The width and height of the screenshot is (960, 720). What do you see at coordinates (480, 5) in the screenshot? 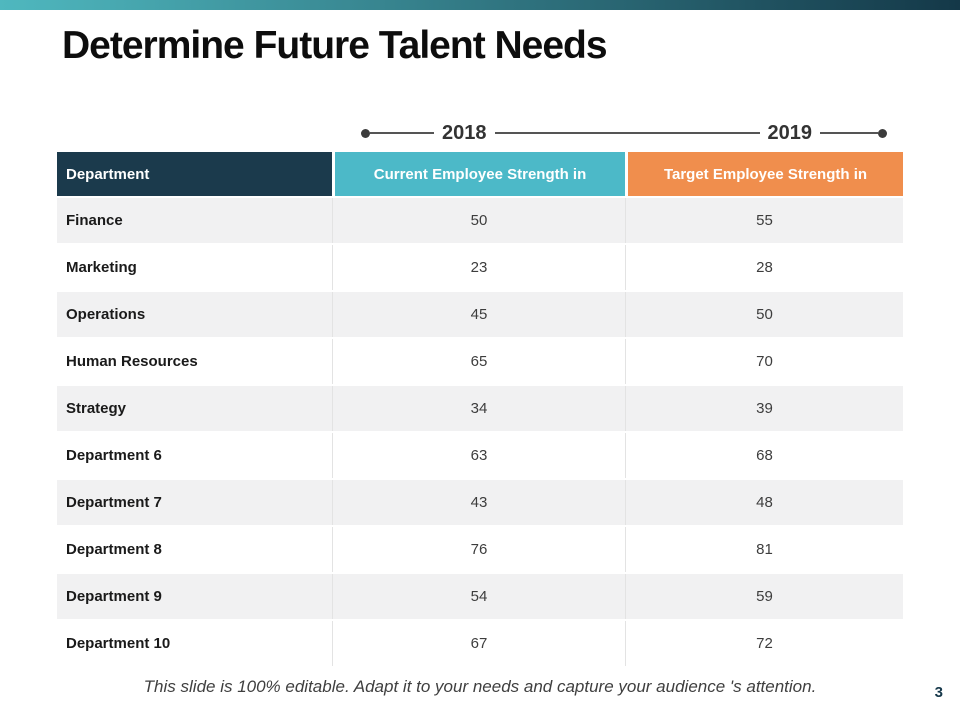
I see `top-accent-bar` at bounding box center [480, 5].